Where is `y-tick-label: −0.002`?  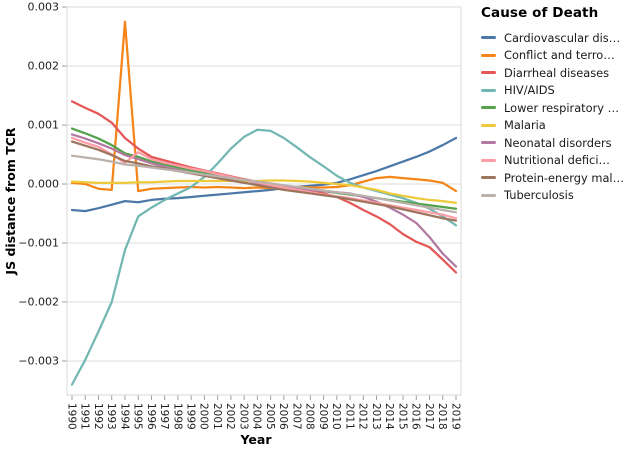 y-tick-label: −0.002 is located at coordinates (38, 302).